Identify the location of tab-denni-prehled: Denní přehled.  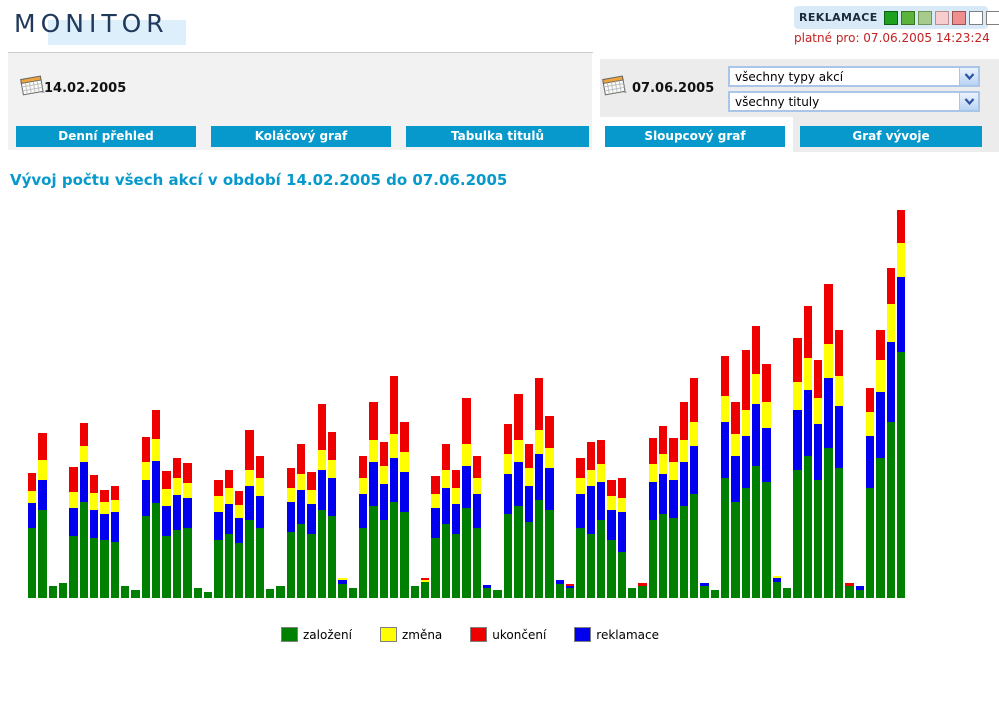
(106, 136).